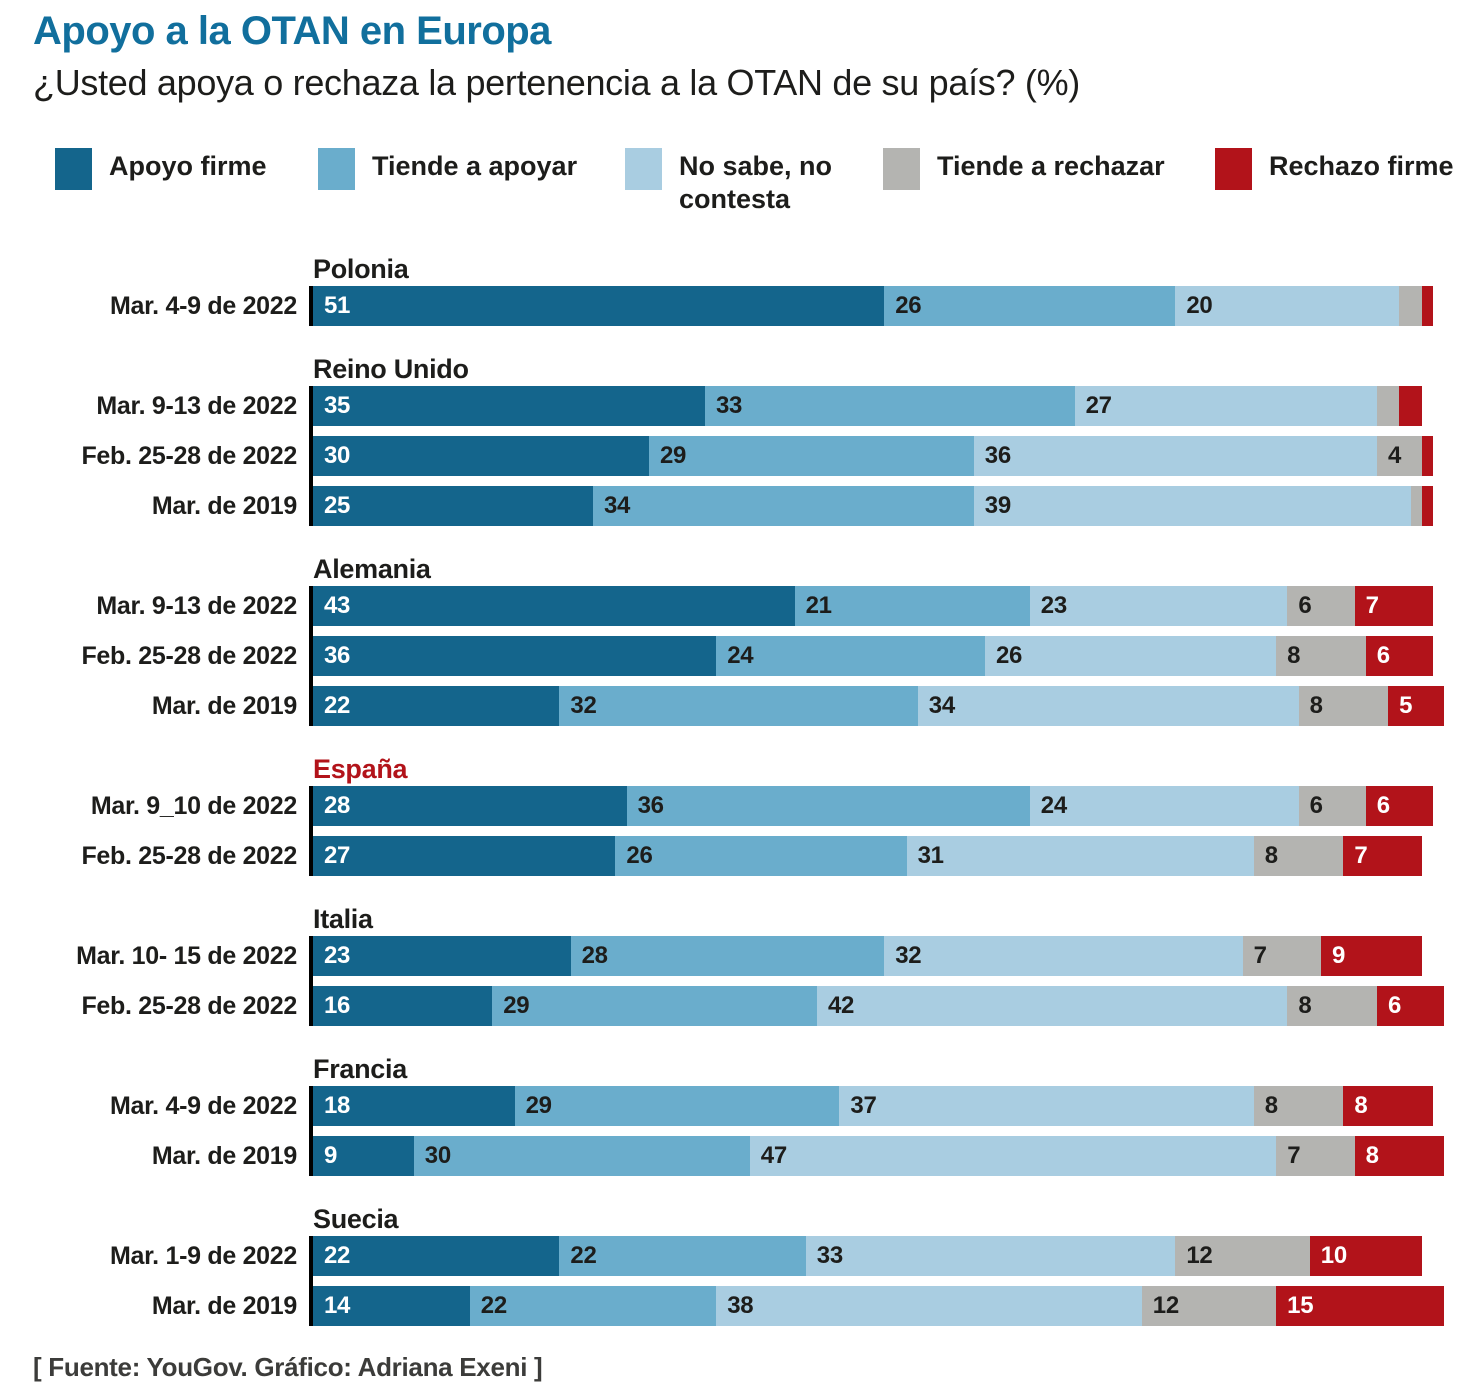 This screenshot has width=1483, height=1400. What do you see at coordinates (863, 1105) in the screenshot?
I see `value-label: 37` at bounding box center [863, 1105].